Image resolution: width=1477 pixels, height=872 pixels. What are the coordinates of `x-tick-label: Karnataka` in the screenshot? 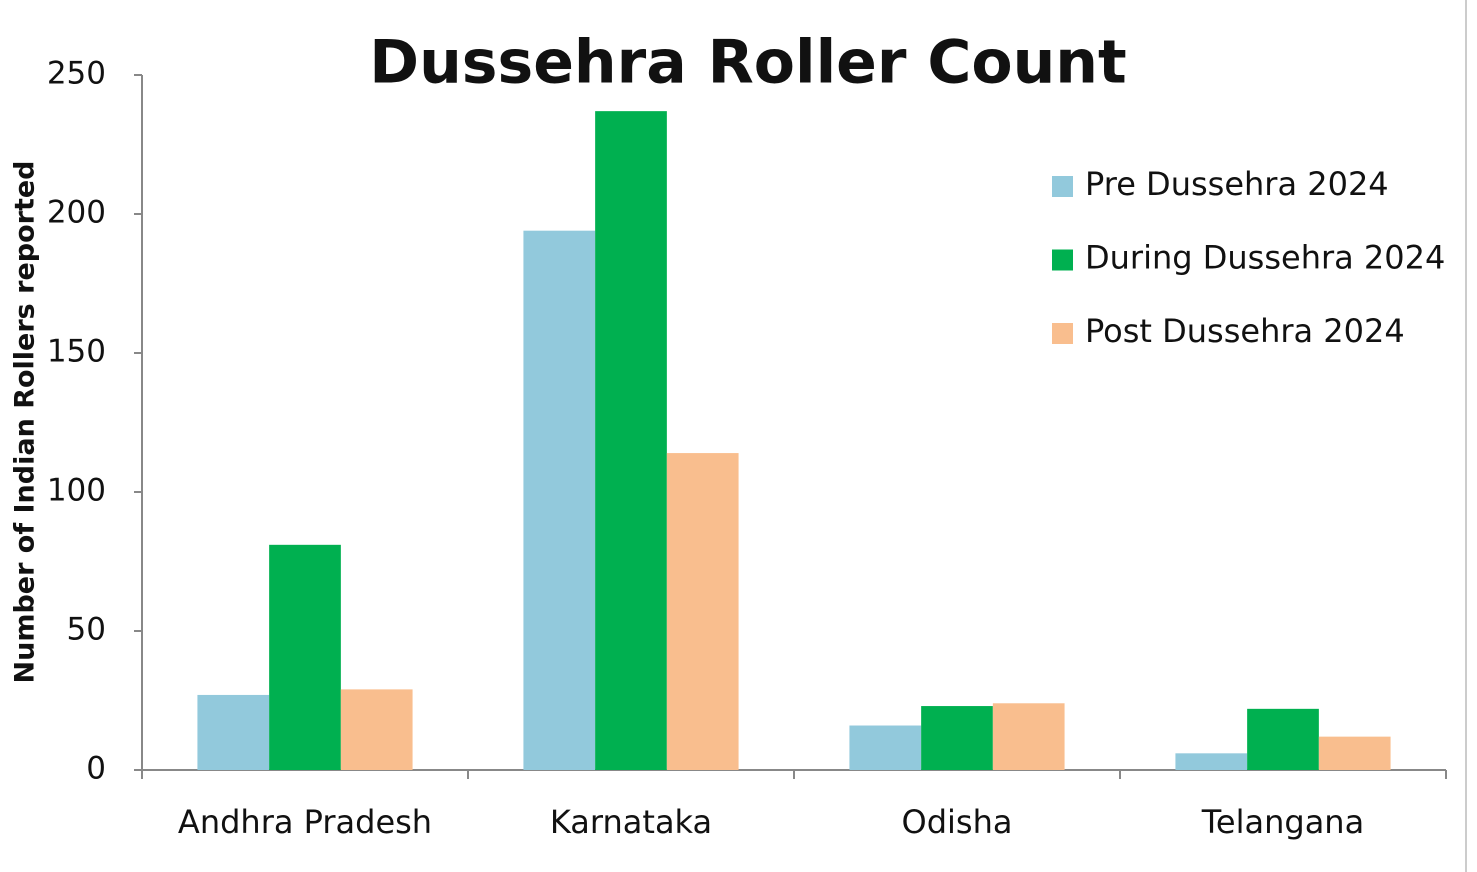 It's located at (631, 822).